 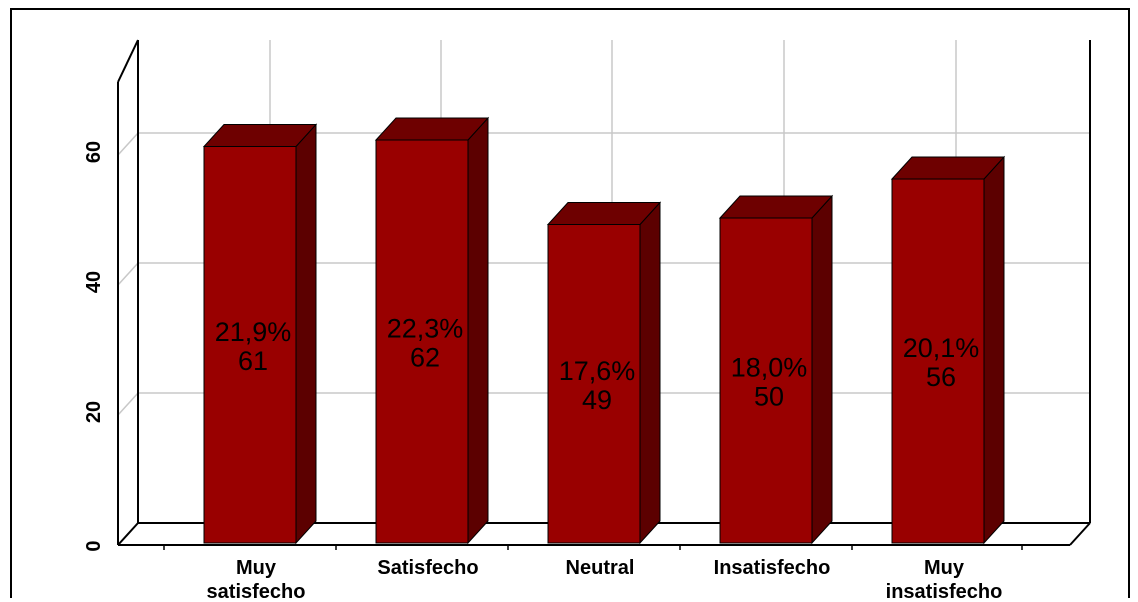 I want to click on x-tick-label: Insatisfecho, so click(x=772, y=568).